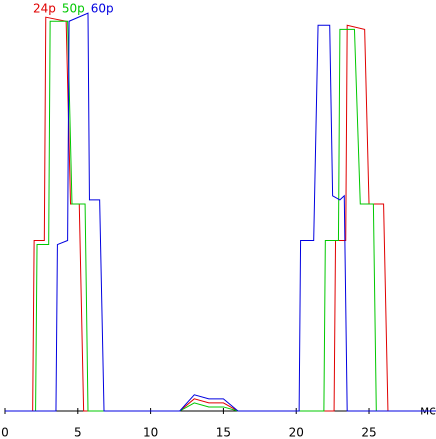 This screenshot has height=439, width=436. Describe the element at coordinates (223, 432) in the screenshot. I see `x-tick-label: 15` at that location.